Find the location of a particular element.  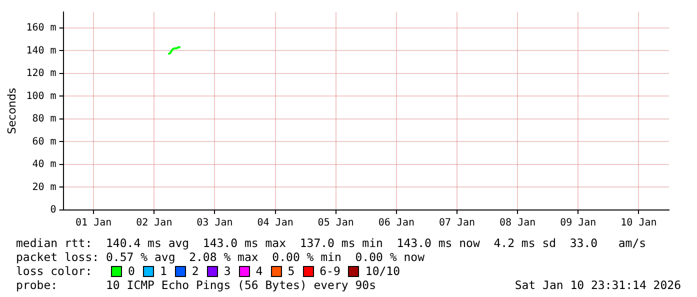

y-tick-label: 60 m is located at coordinates (44, 142).